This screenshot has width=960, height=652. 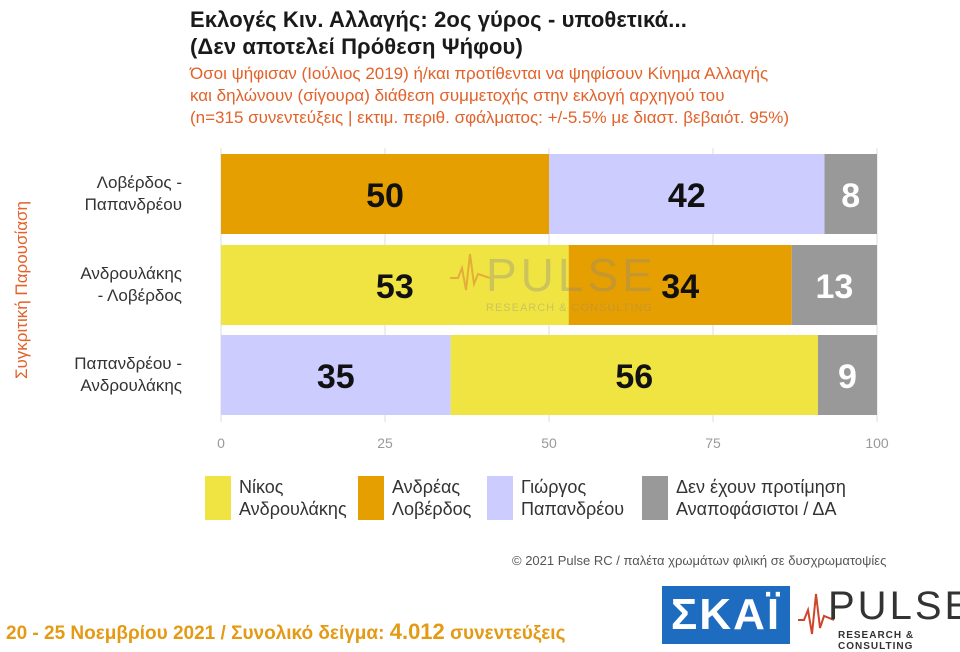 What do you see at coordinates (761, 498) in the screenshot?
I see `legend-label: Δεν έχουν προτίμηση Αναποφάσιστοι / ΔΑ` at bounding box center [761, 498].